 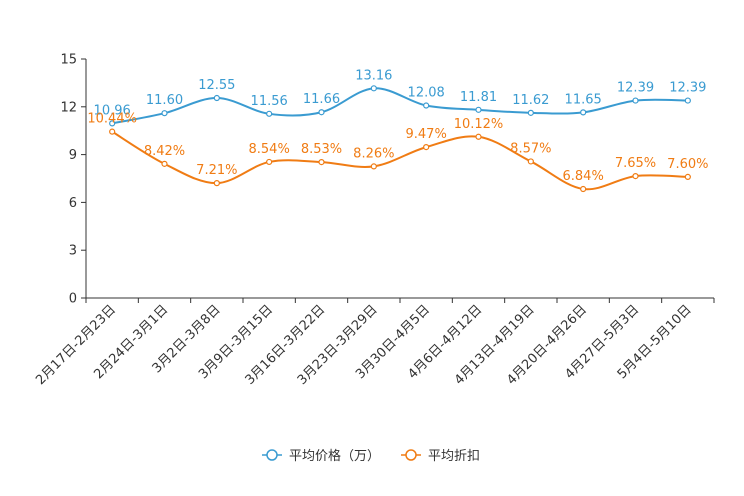 I want to click on data-label: 10.12%, so click(x=479, y=124).